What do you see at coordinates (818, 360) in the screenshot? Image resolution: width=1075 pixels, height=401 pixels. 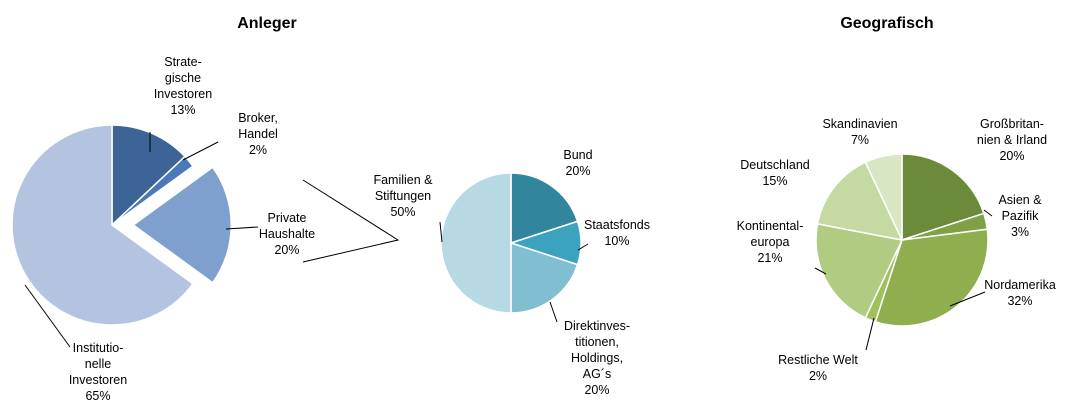 I see `slice-label: Restliche Welt` at bounding box center [818, 360].